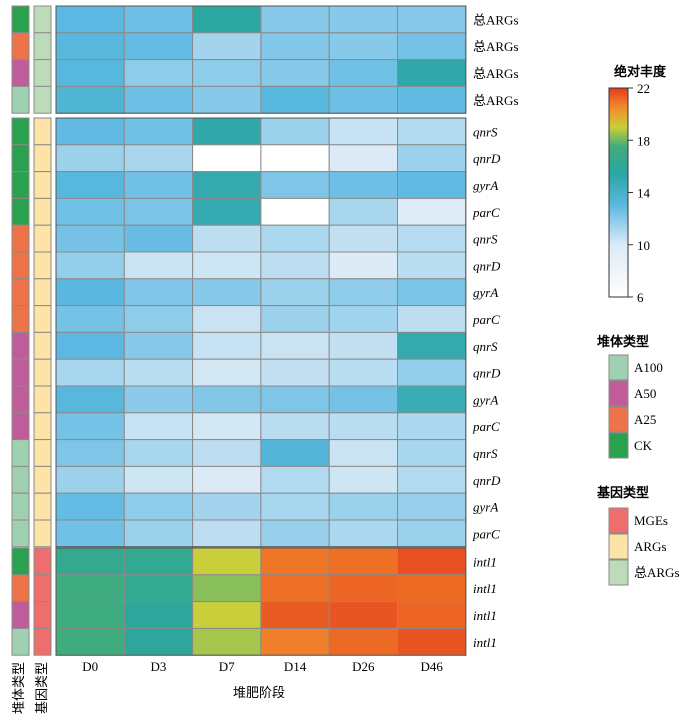 The image size is (700, 724). What do you see at coordinates (227, 666) in the screenshot?
I see `column-label: D7` at bounding box center [227, 666].